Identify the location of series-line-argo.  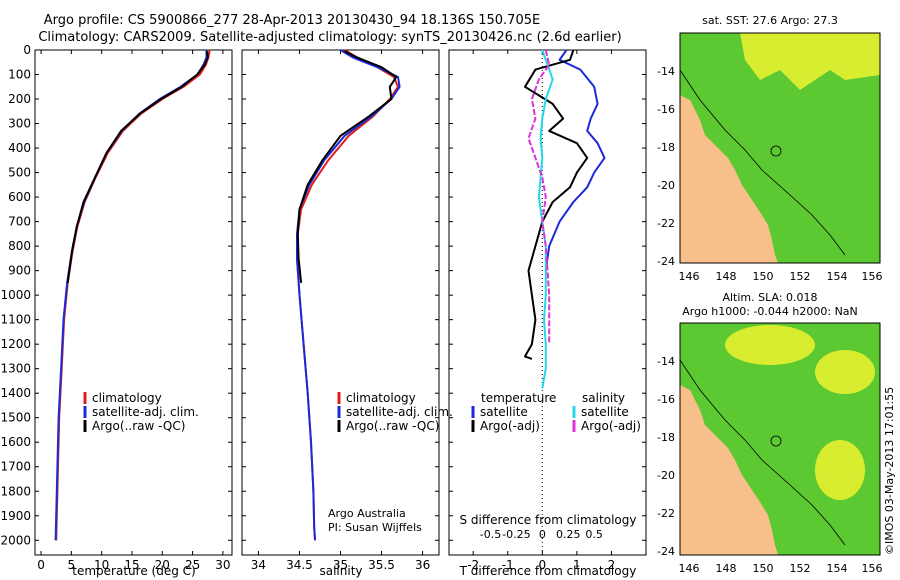
(137, 167).